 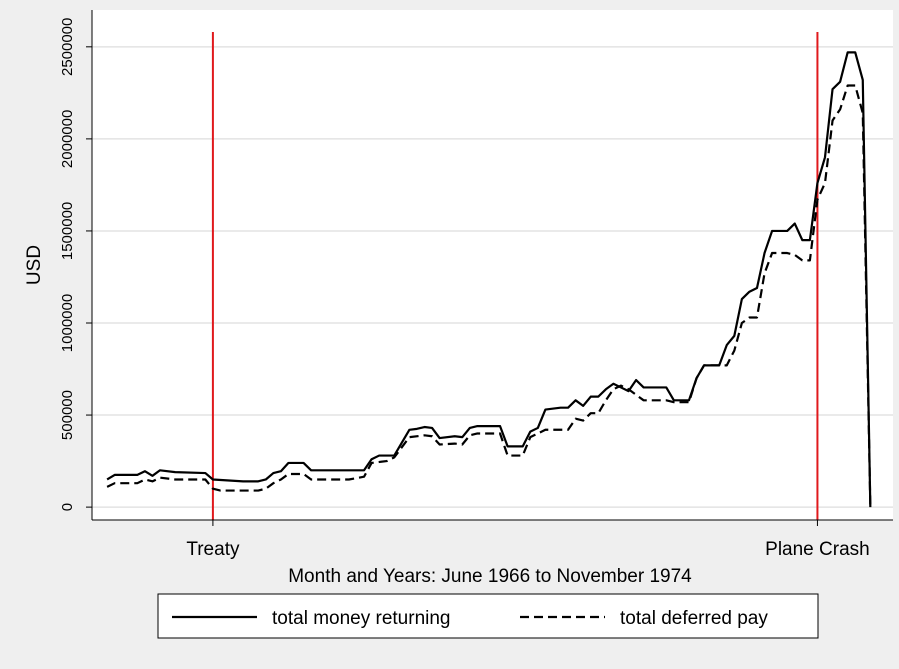 I want to click on x-tick-label: Plane Crash, so click(x=817, y=549).